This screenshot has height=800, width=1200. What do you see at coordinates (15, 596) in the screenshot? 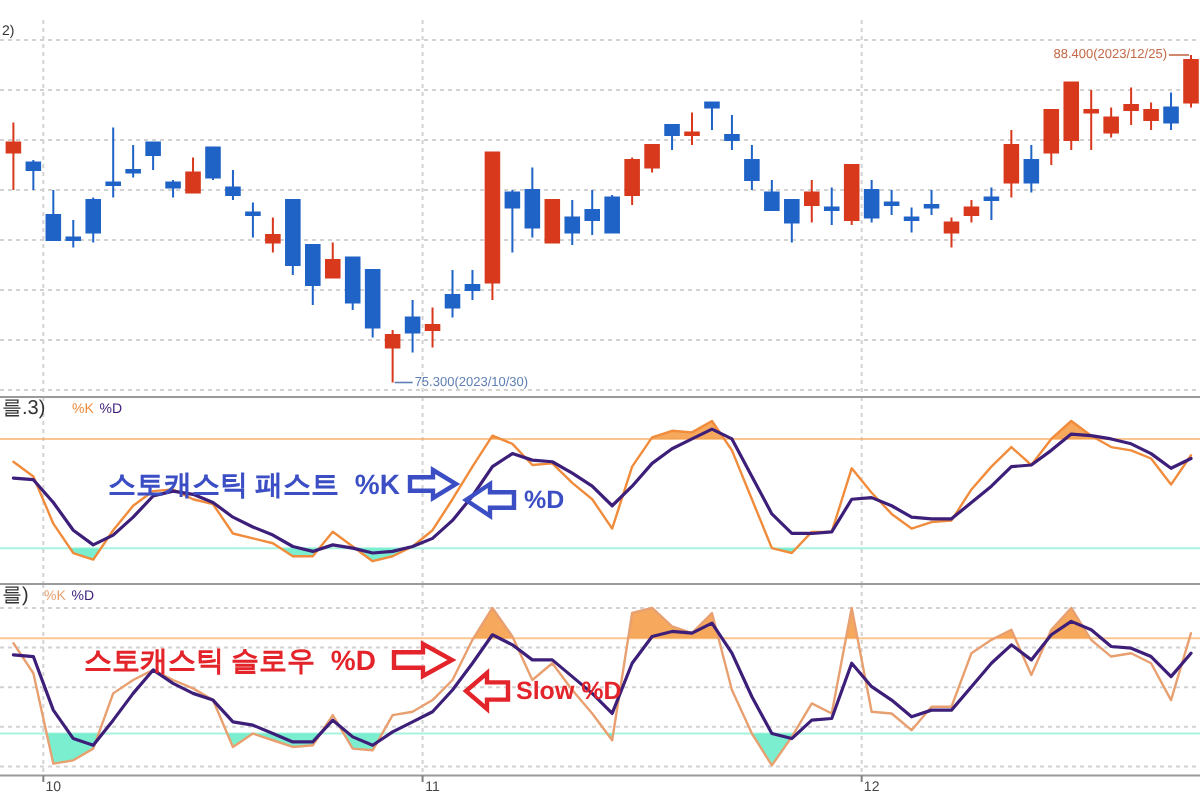
I see `legend-title: 를)` at bounding box center [15, 596].